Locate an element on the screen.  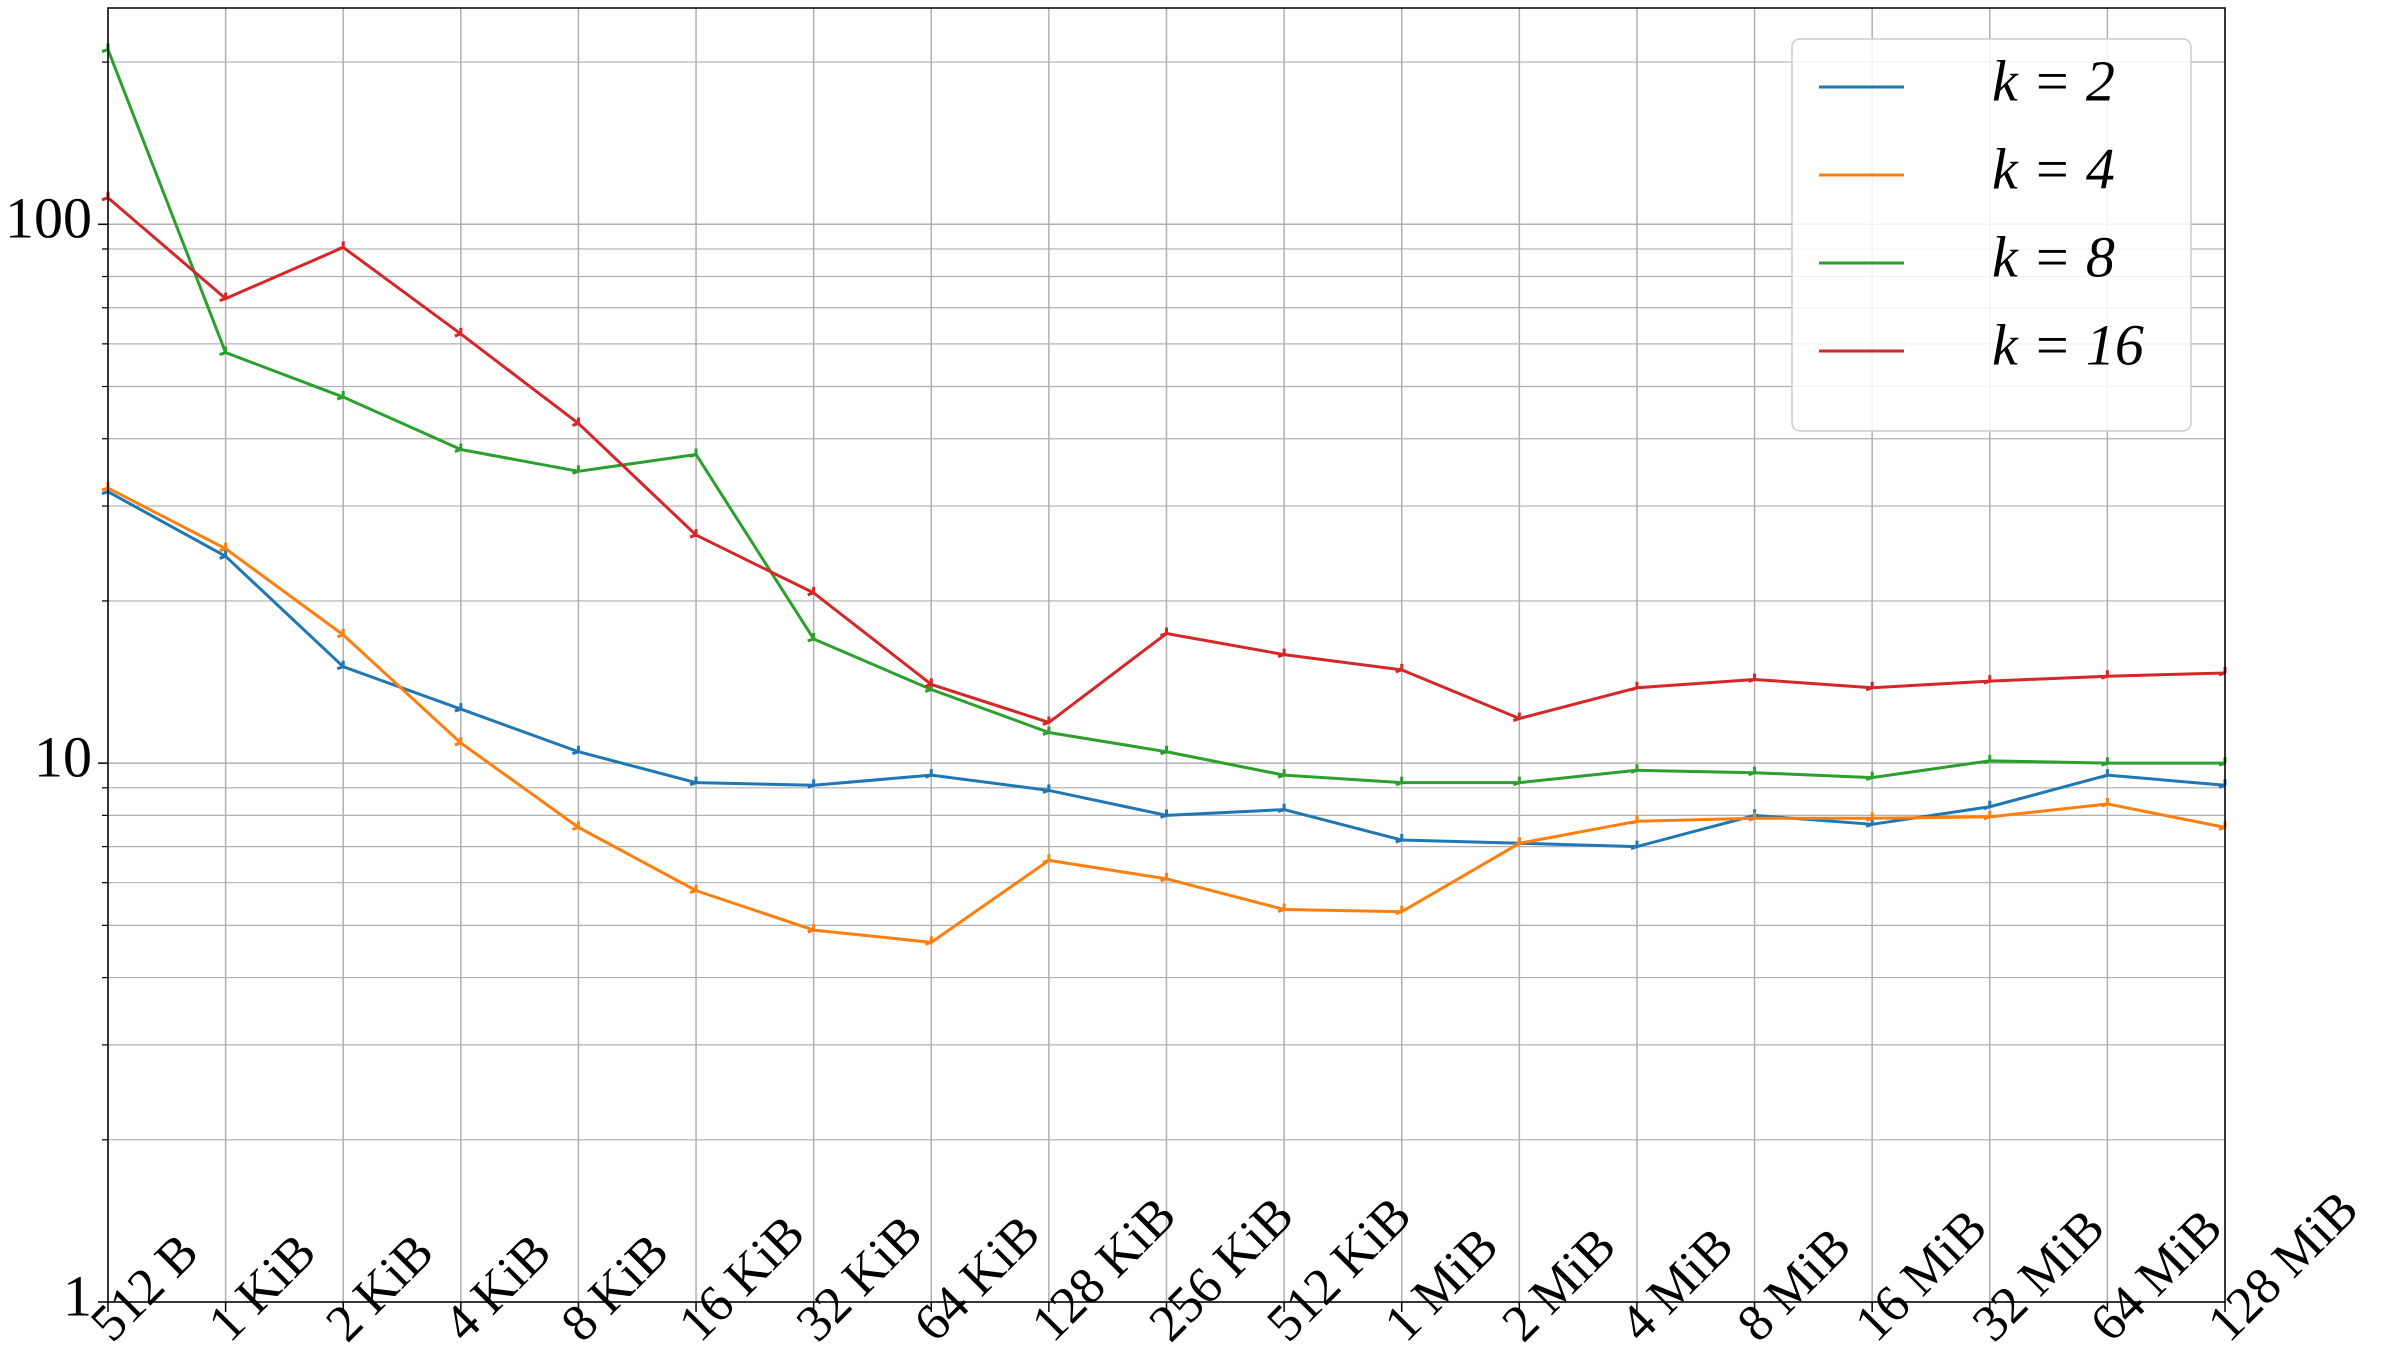
legend-box is located at coordinates (1991, 235).